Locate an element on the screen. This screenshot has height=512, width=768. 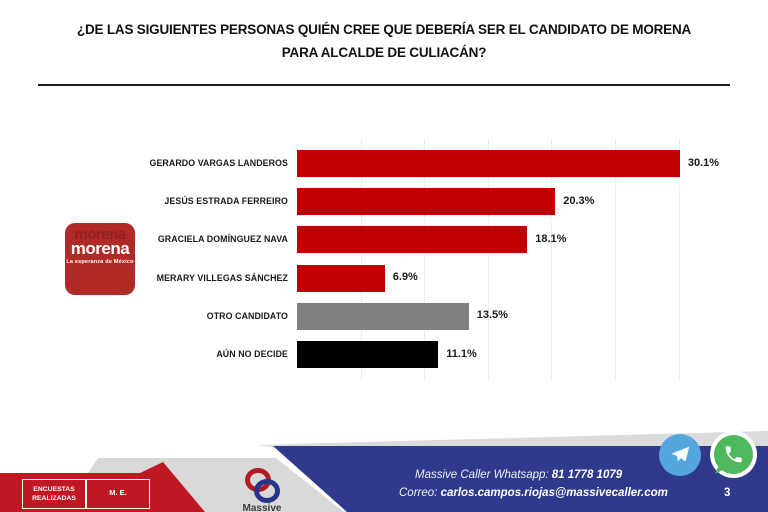
phone-handset-icon is located at coordinates (733, 454).